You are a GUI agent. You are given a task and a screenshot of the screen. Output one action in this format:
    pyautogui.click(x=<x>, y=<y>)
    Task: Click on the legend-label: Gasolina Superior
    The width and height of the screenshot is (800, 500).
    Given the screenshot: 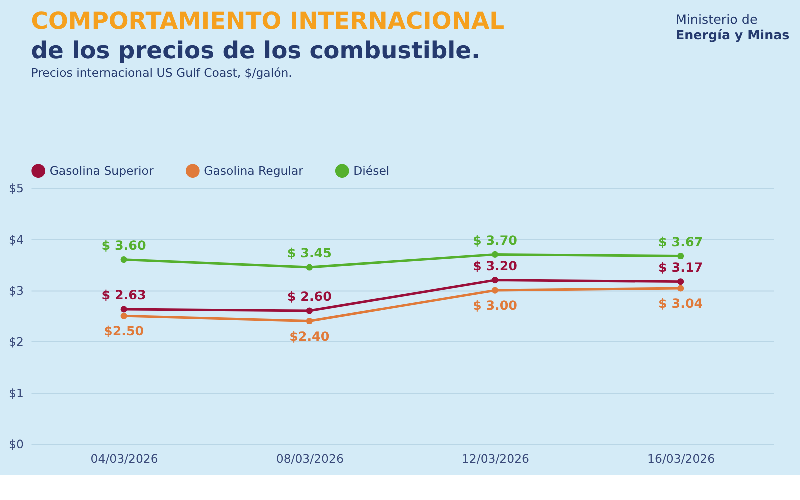 What is the action you would take?
    pyautogui.click(x=102, y=171)
    